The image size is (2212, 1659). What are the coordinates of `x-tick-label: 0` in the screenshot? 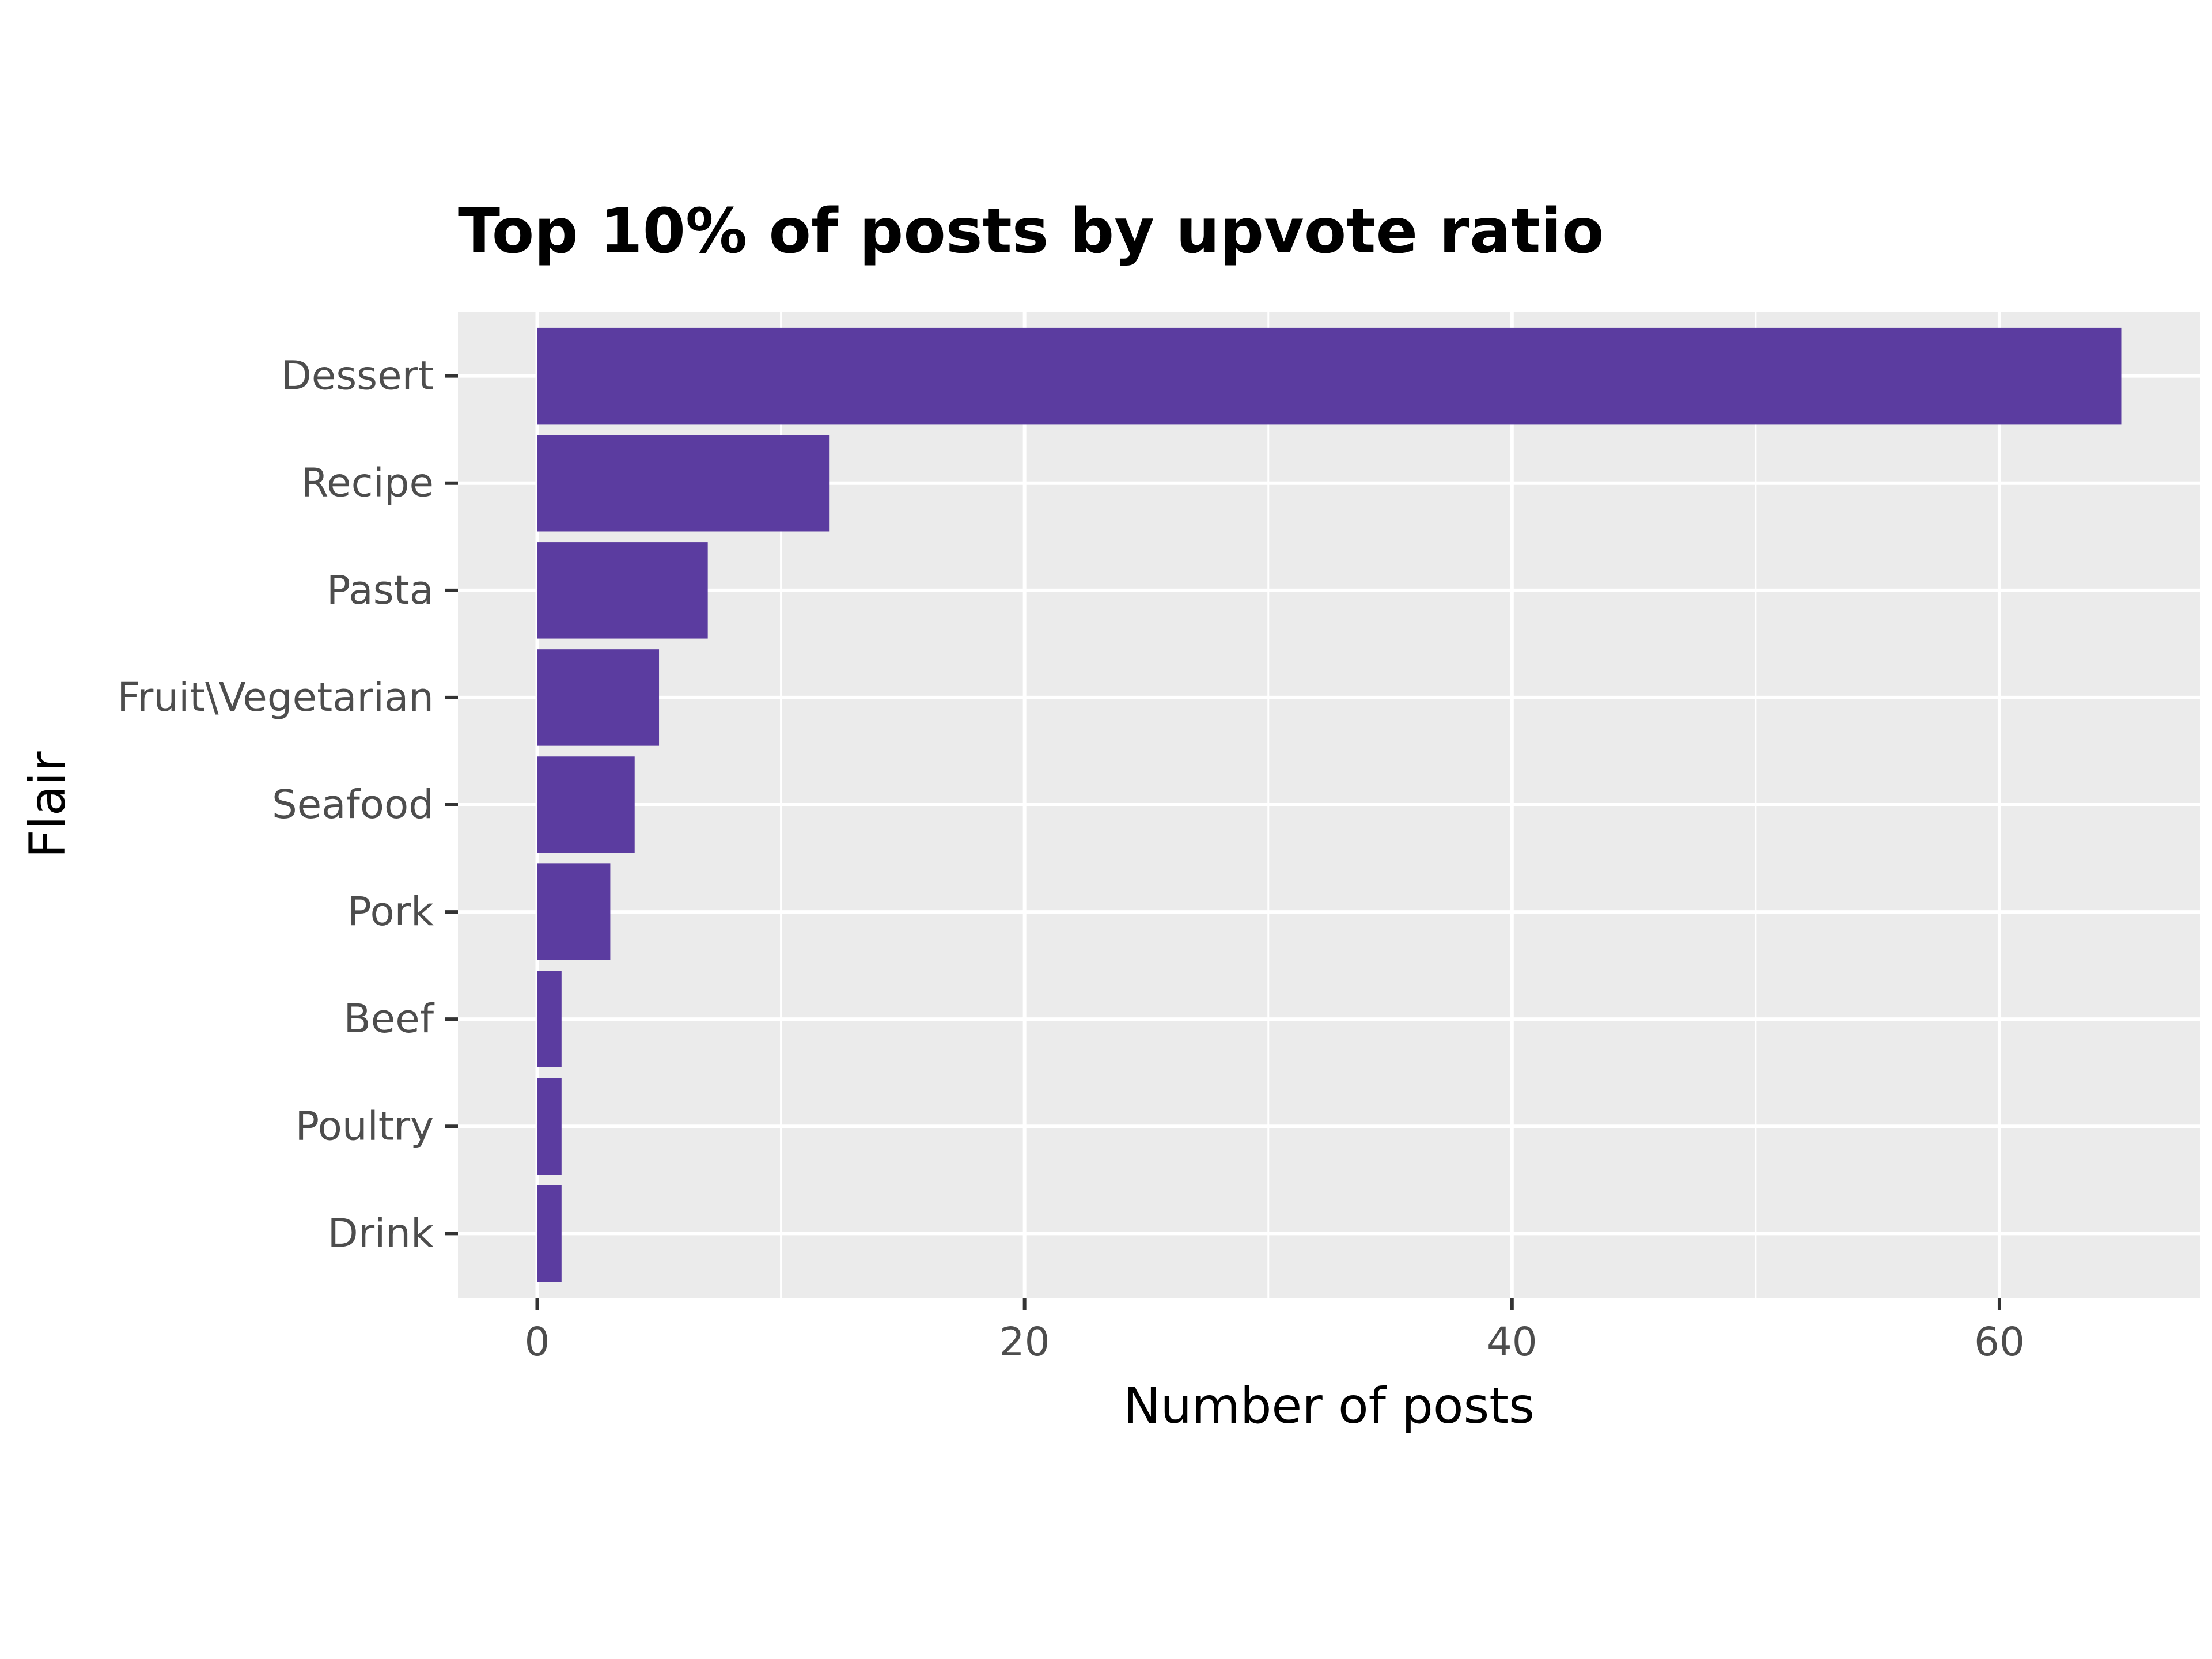 It's located at (537, 1342).